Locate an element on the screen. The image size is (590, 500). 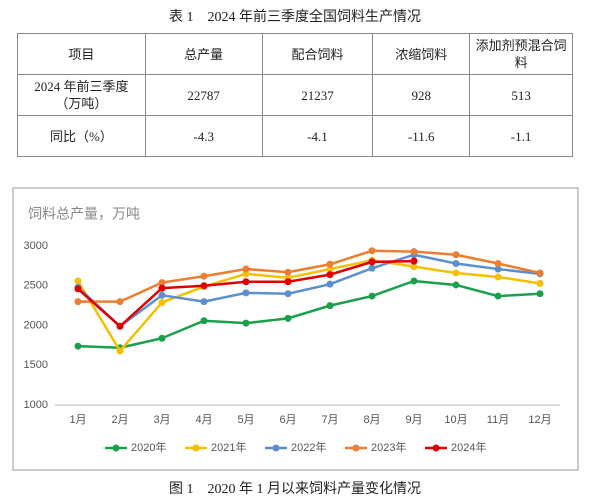
table-row: 2024 年前三季度（万吨） 22787 21237 928 513 is located at coordinates (295, 95).